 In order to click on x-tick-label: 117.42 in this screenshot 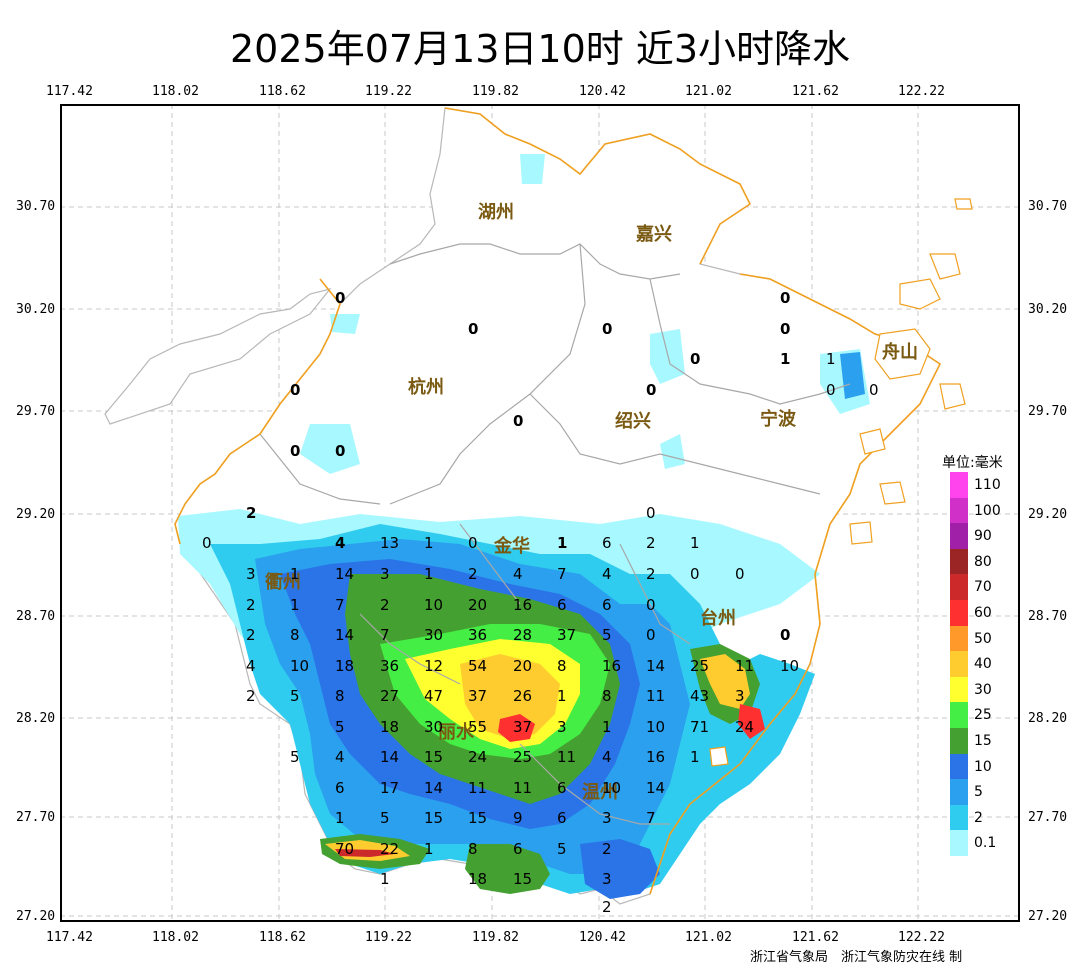, I will do `click(69, 937)`.